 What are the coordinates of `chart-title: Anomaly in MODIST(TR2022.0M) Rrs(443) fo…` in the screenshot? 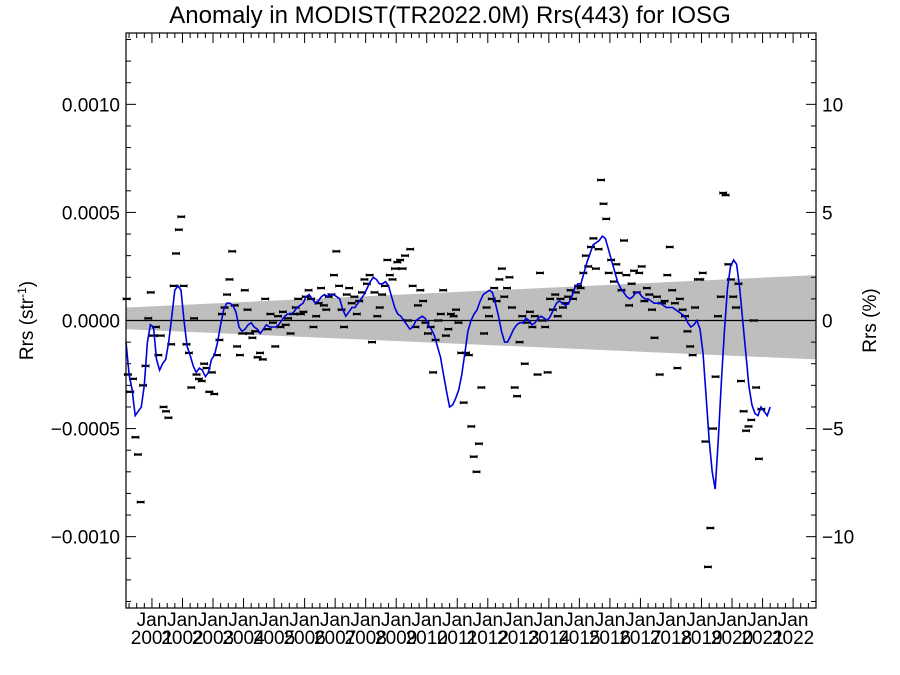 It's located at (450, 15).